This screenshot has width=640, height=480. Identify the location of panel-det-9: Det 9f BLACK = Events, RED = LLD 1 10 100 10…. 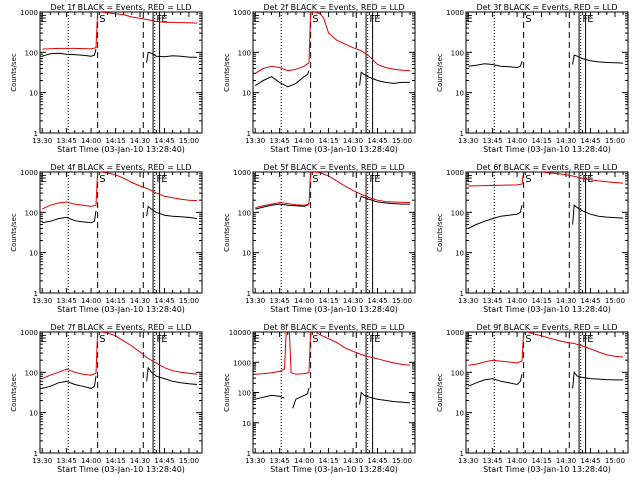
(532, 398).